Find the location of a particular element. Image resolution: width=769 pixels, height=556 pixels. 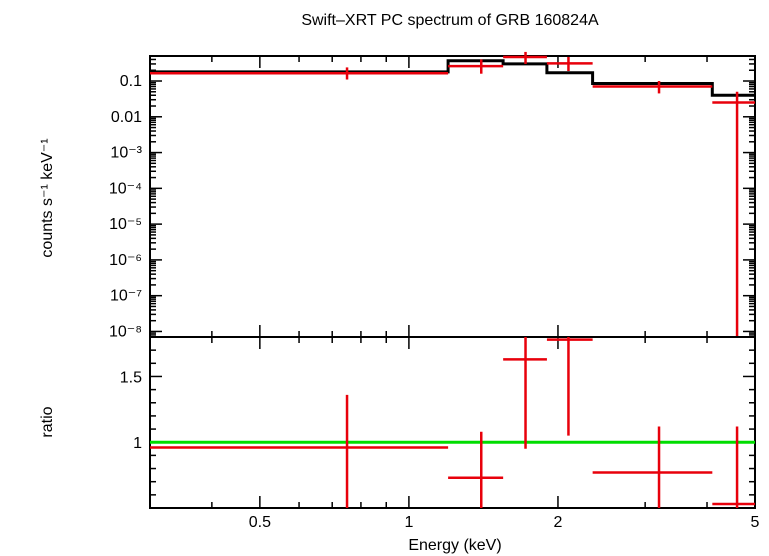

x-tick-label: 1 is located at coordinates (408, 522).